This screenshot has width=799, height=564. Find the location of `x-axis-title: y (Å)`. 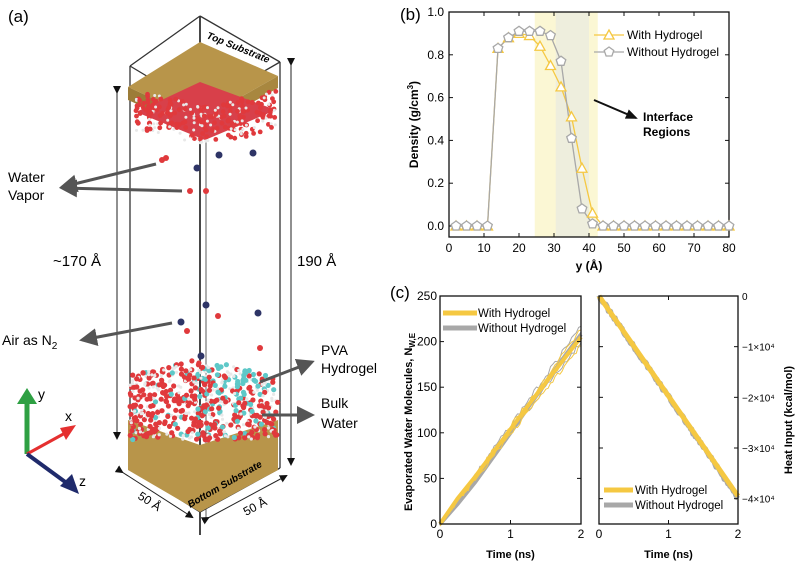

x-axis-title: y (Å) is located at coordinates (589, 265).